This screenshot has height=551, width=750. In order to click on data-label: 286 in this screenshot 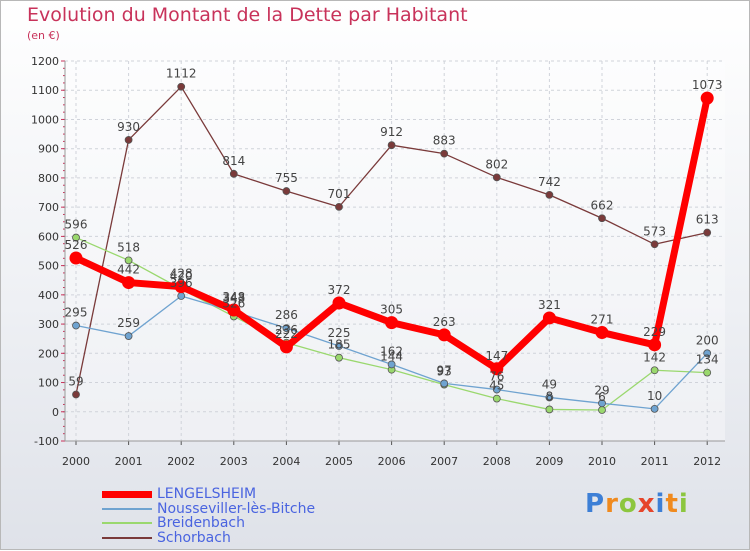, I will do `click(286, 315)`.